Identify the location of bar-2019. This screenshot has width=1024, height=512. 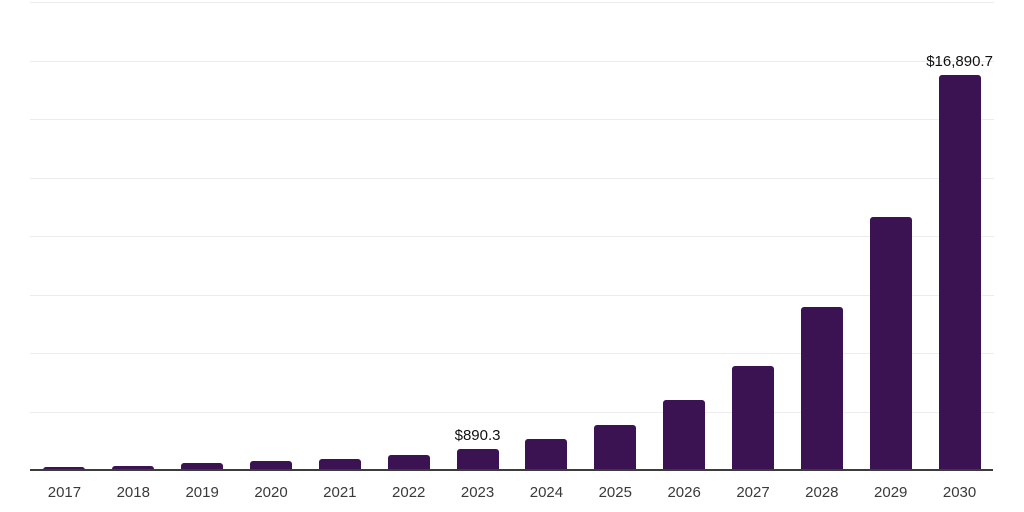
(202, 466).